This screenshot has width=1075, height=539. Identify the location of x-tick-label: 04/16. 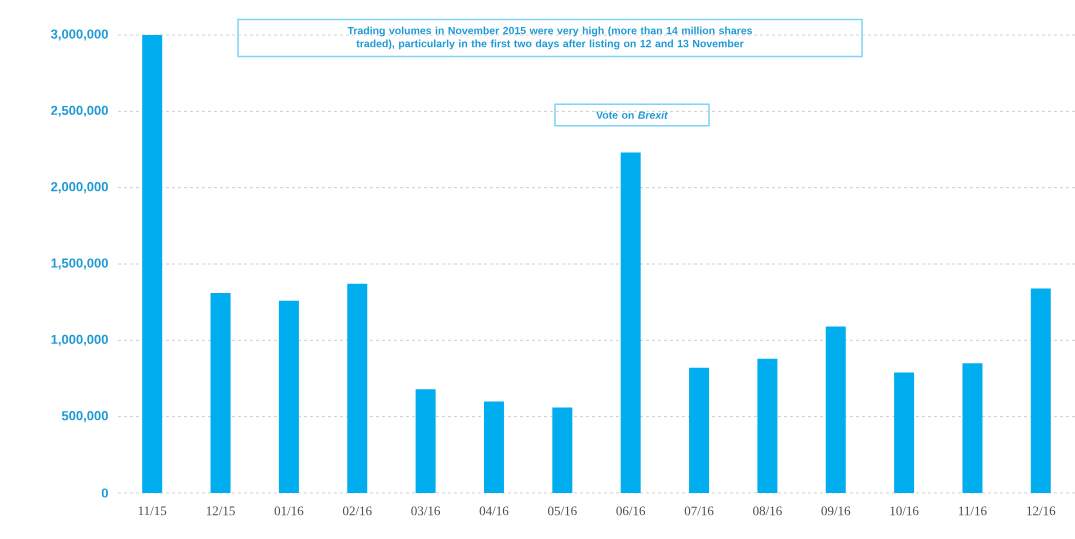
(494, 511).